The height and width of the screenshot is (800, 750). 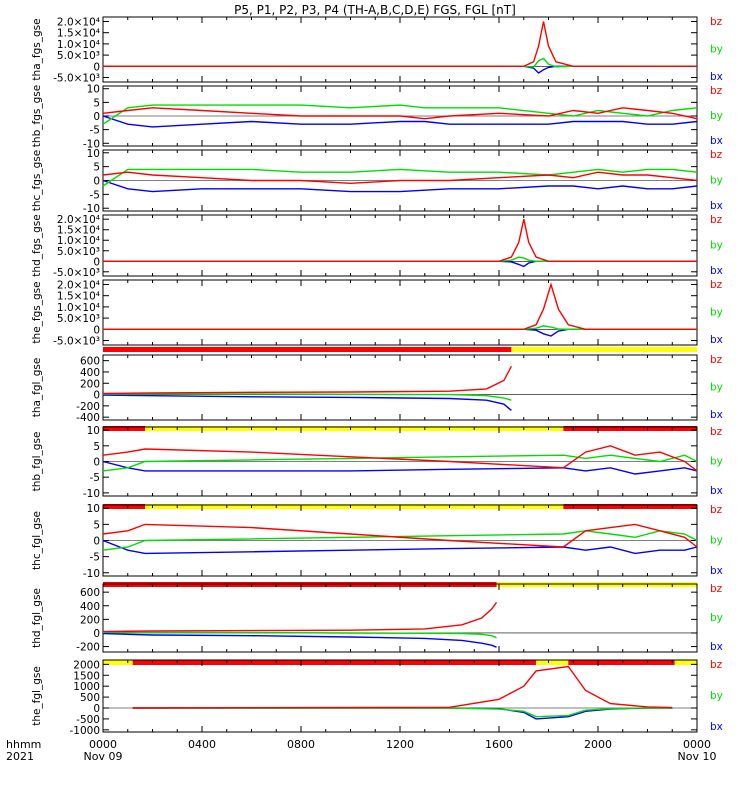 What do you see at coordinates (84, 731) in the screenshot?
I see `y-tick-label: -1000` at bounding box center [84, 731].